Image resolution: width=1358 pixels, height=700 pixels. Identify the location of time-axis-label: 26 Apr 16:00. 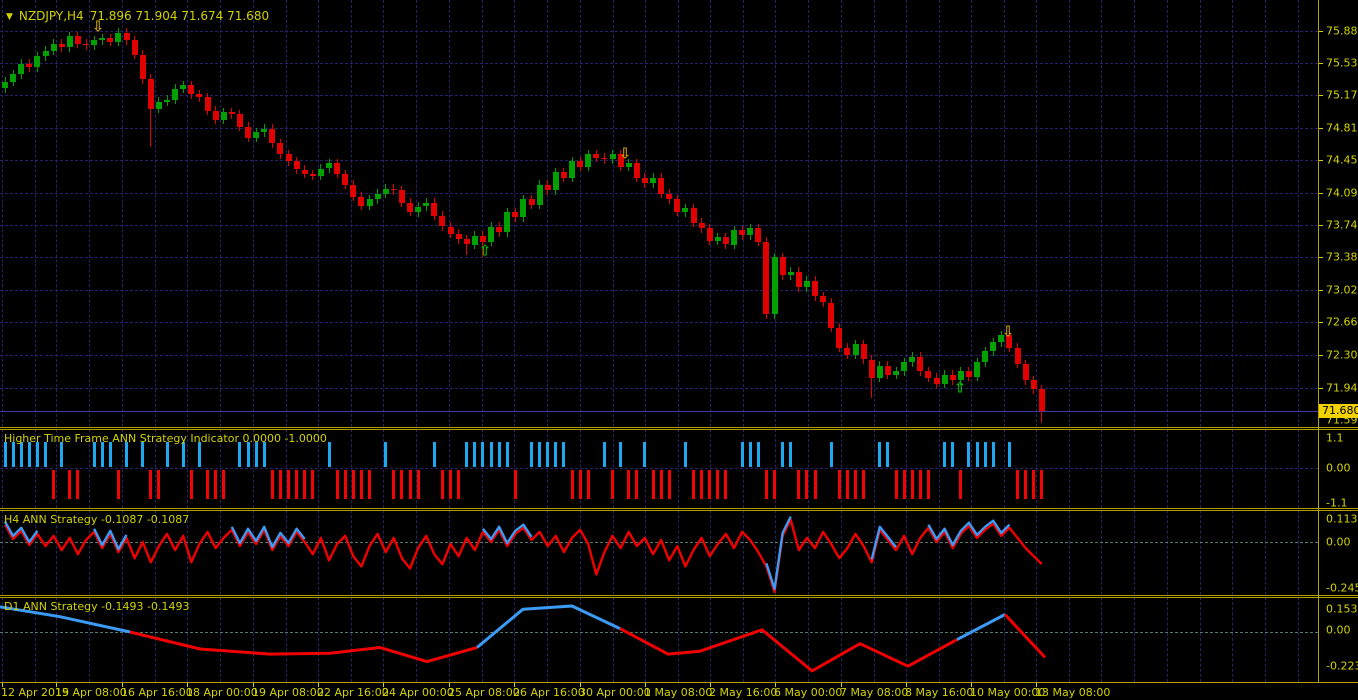
(549, 692).